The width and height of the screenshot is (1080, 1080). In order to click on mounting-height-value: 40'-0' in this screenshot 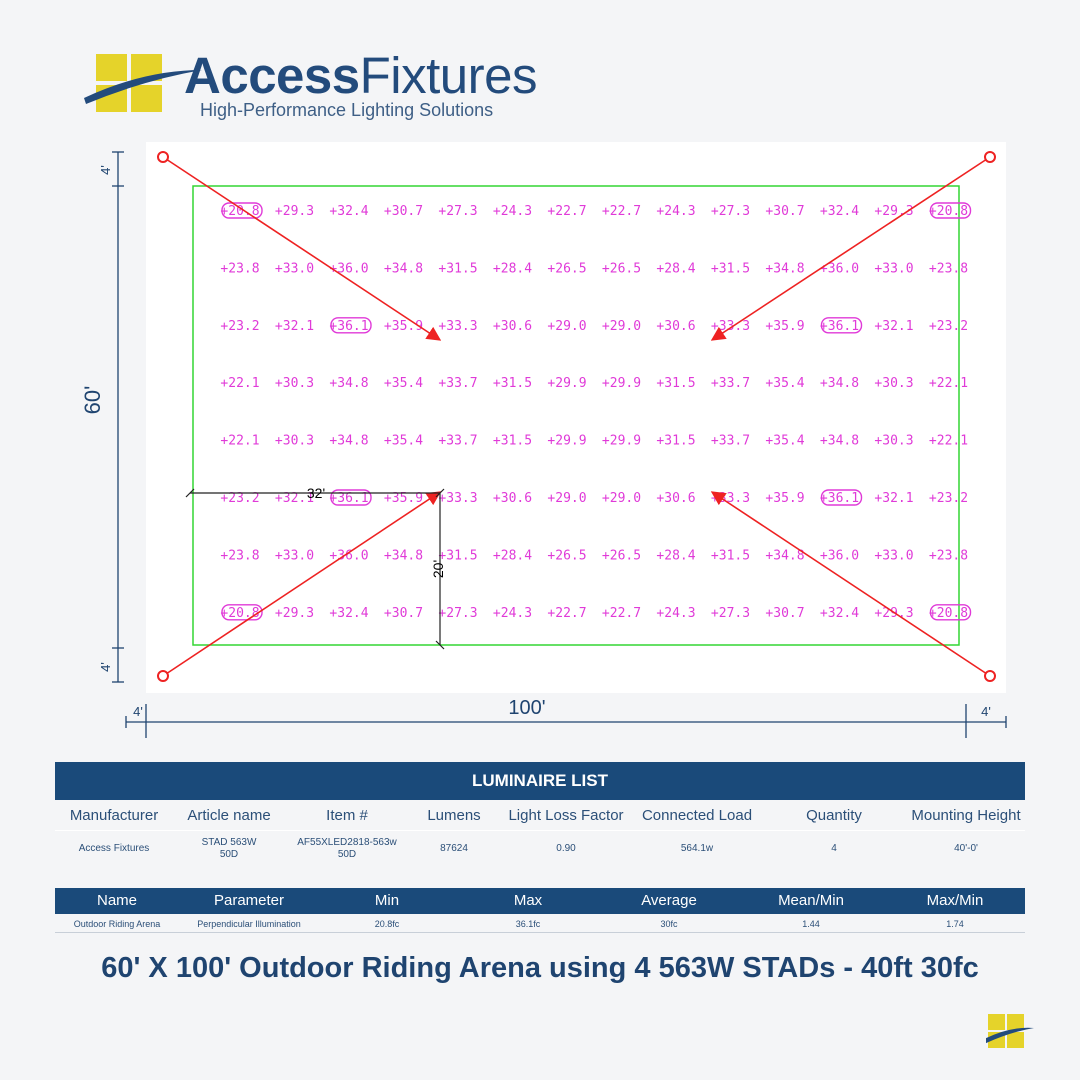, I will do `click(966, 848)`.